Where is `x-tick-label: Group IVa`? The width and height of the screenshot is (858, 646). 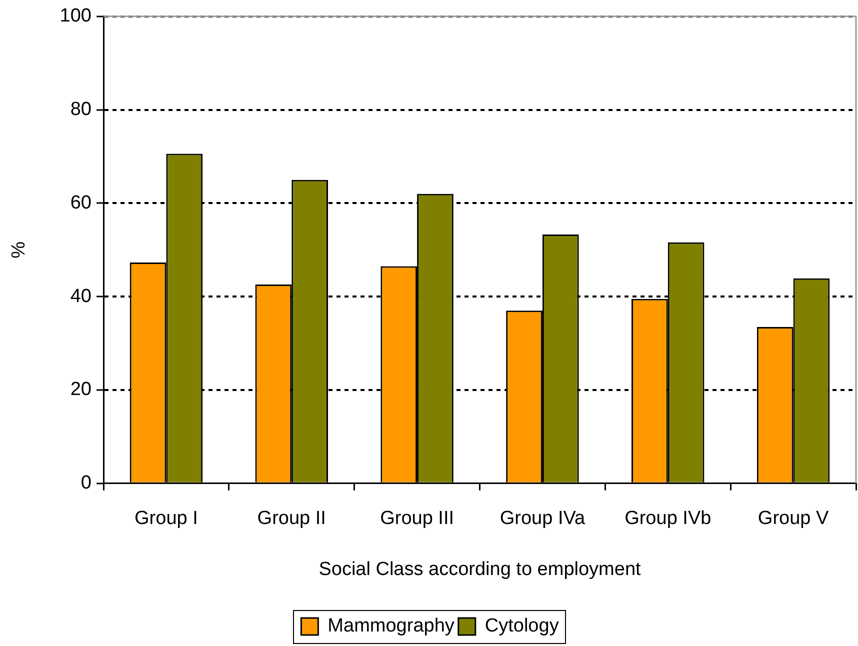
x-tick-label: Group IVa is located at coordinates (543, 519).